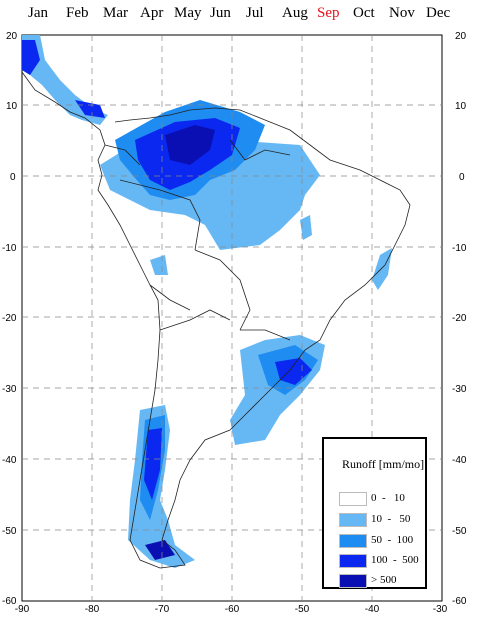 This screenshot has width=492, height=617. Describe the element at coordinates (115, 13) in the screenshot. I see `month-mar: Mar` at that location.